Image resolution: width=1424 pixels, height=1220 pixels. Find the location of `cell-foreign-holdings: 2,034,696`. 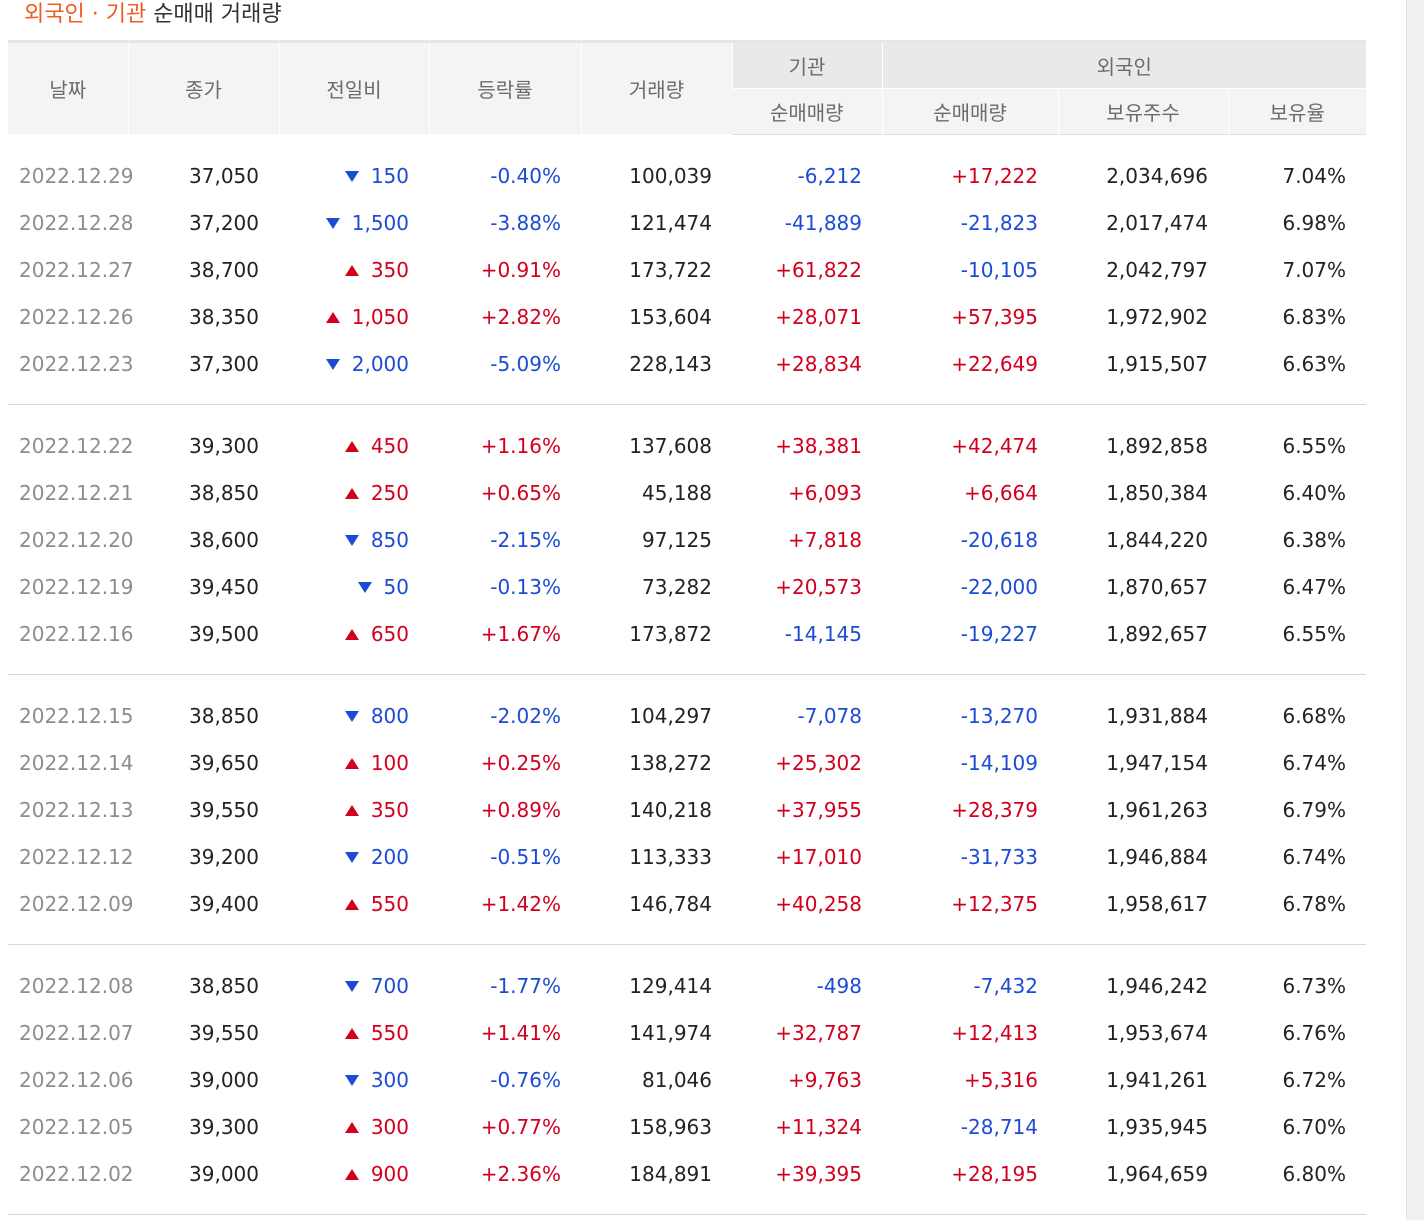

cell-foreign-holdings: 2,034,696 is located at coordinates (1157, 175).